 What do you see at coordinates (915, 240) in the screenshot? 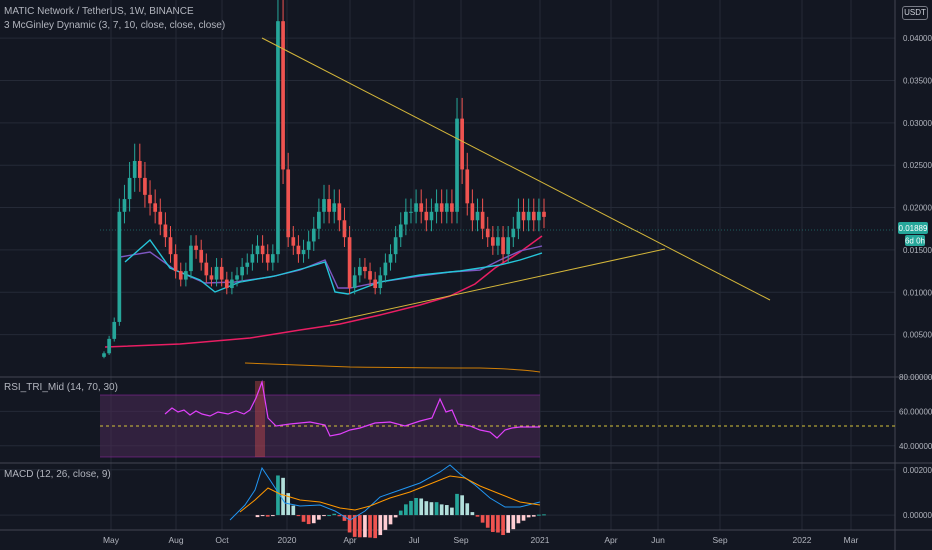
I see `countdown-badge` at bounding box center [915, 240].